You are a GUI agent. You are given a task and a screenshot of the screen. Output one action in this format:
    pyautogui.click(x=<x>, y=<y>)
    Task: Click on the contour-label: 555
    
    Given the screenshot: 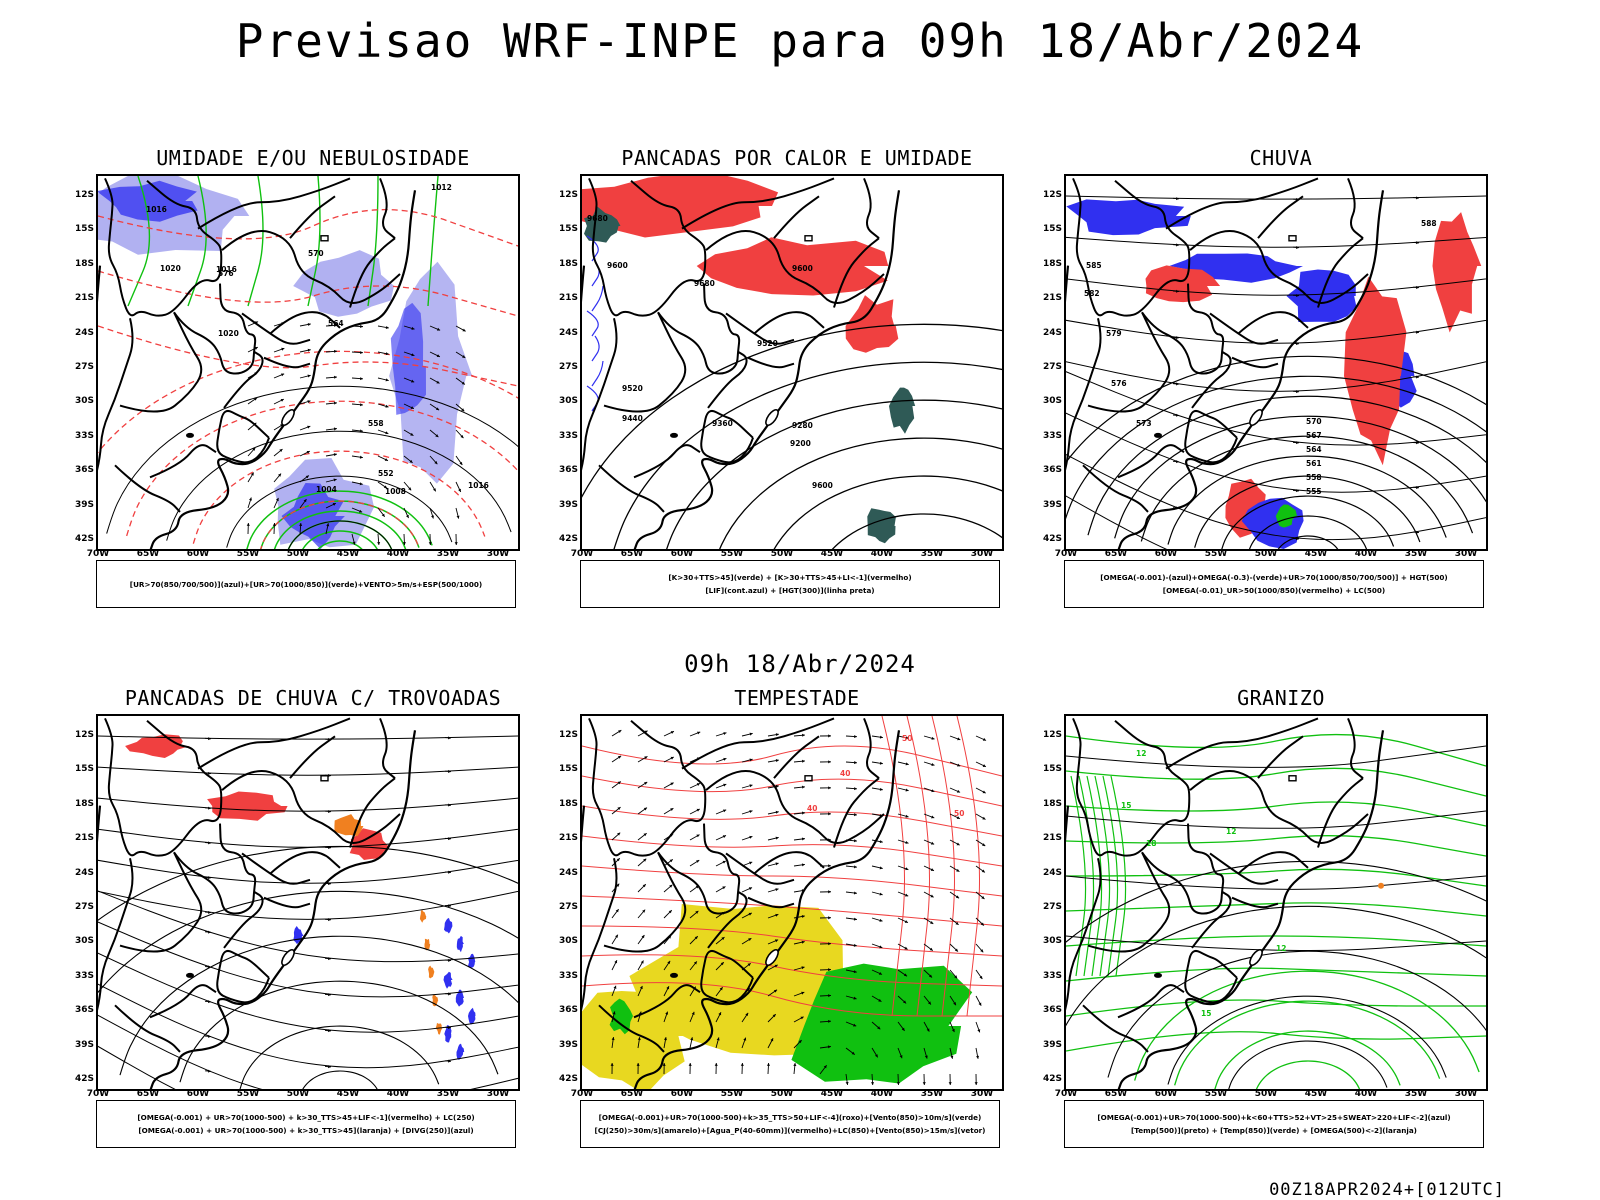 What is the action you would take?
    pyautogui.click(x=1314, y=491)
    